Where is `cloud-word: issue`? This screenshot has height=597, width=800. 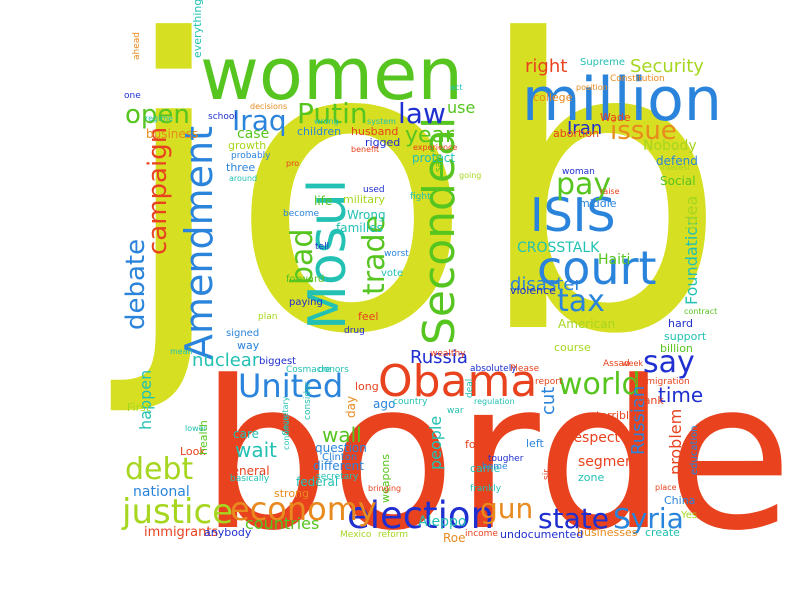 cloud-word: issue is located at coordinates (643, 131).